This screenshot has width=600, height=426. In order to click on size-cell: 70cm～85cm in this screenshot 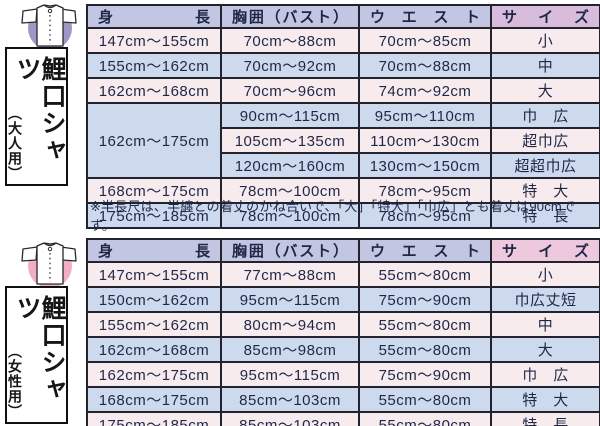, I will do `click(425, 40)`.